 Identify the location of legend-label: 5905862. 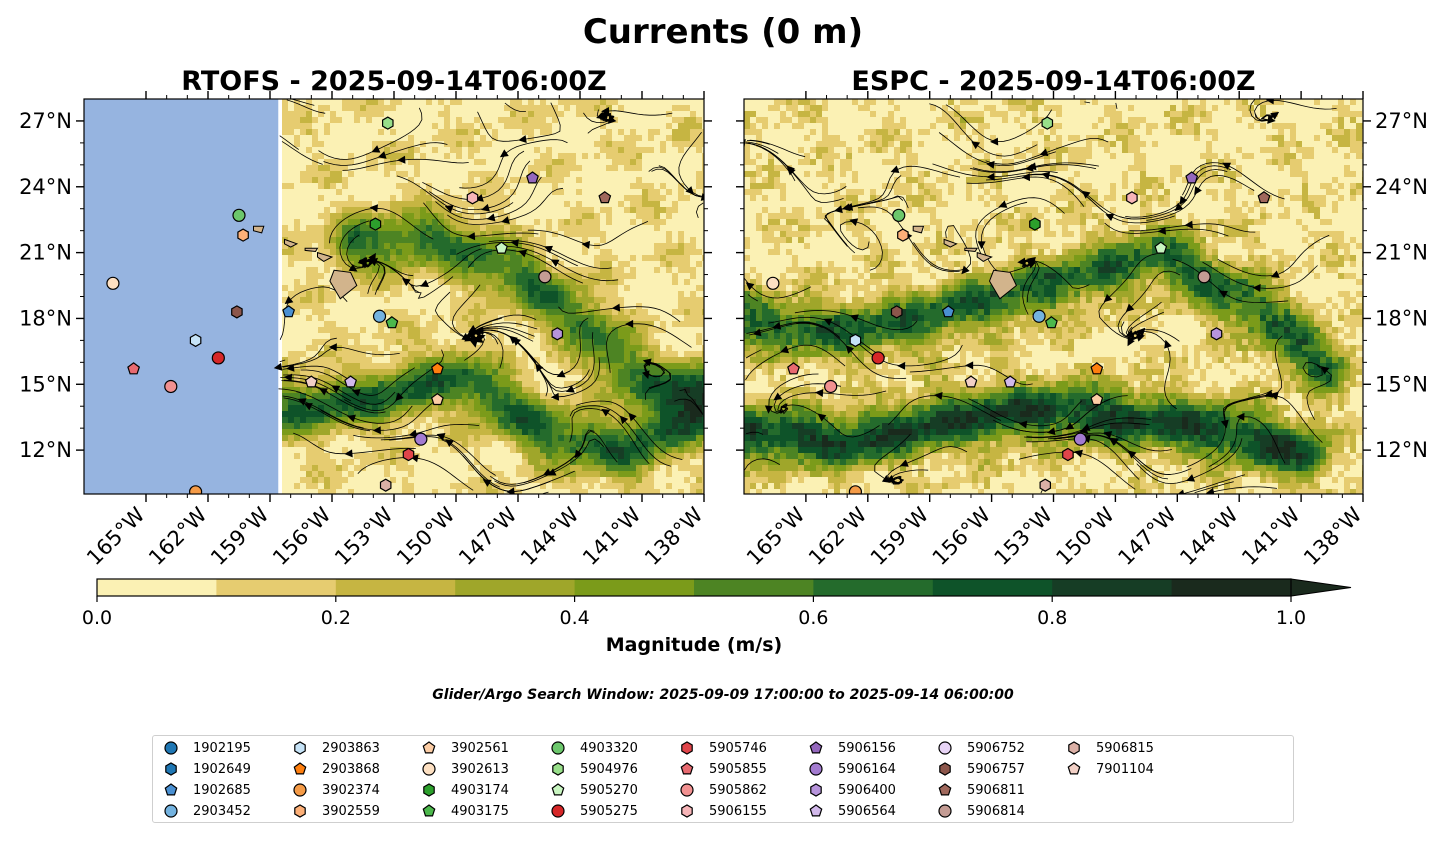
(738, 790).